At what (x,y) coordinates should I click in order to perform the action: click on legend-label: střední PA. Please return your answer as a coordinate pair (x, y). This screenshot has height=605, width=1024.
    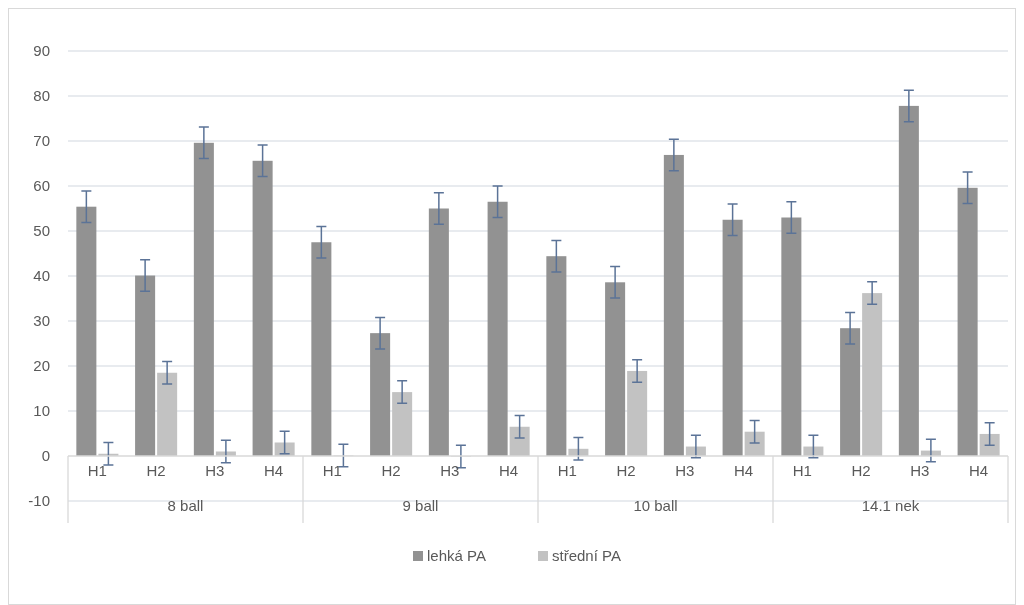
    Looking at the image, I should click on (586, 556).